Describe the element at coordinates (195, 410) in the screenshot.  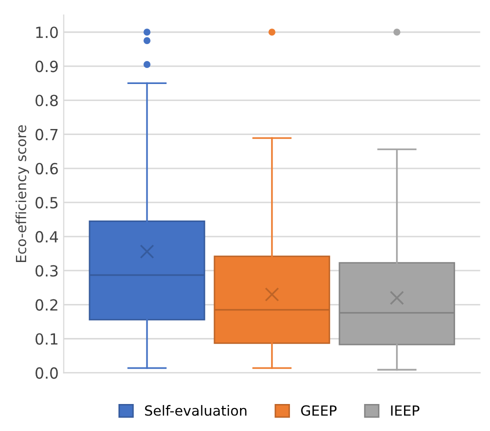
I see `legend-label: Self-evaluation` at that location.